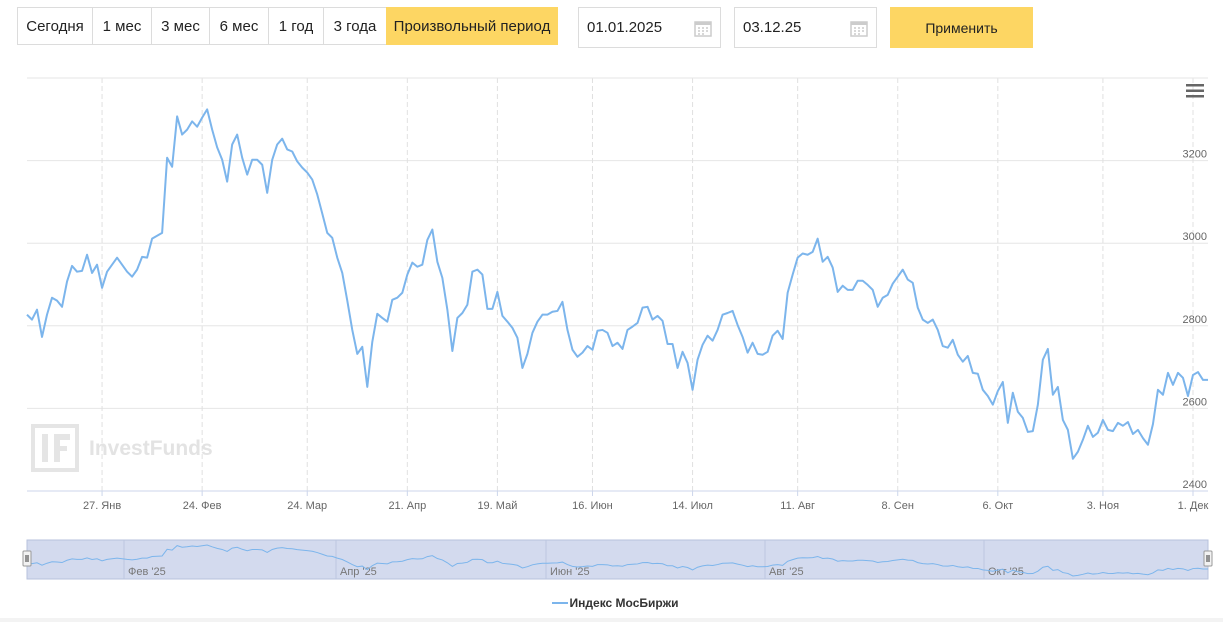  I want to click on footer-line, so click(611, 620).